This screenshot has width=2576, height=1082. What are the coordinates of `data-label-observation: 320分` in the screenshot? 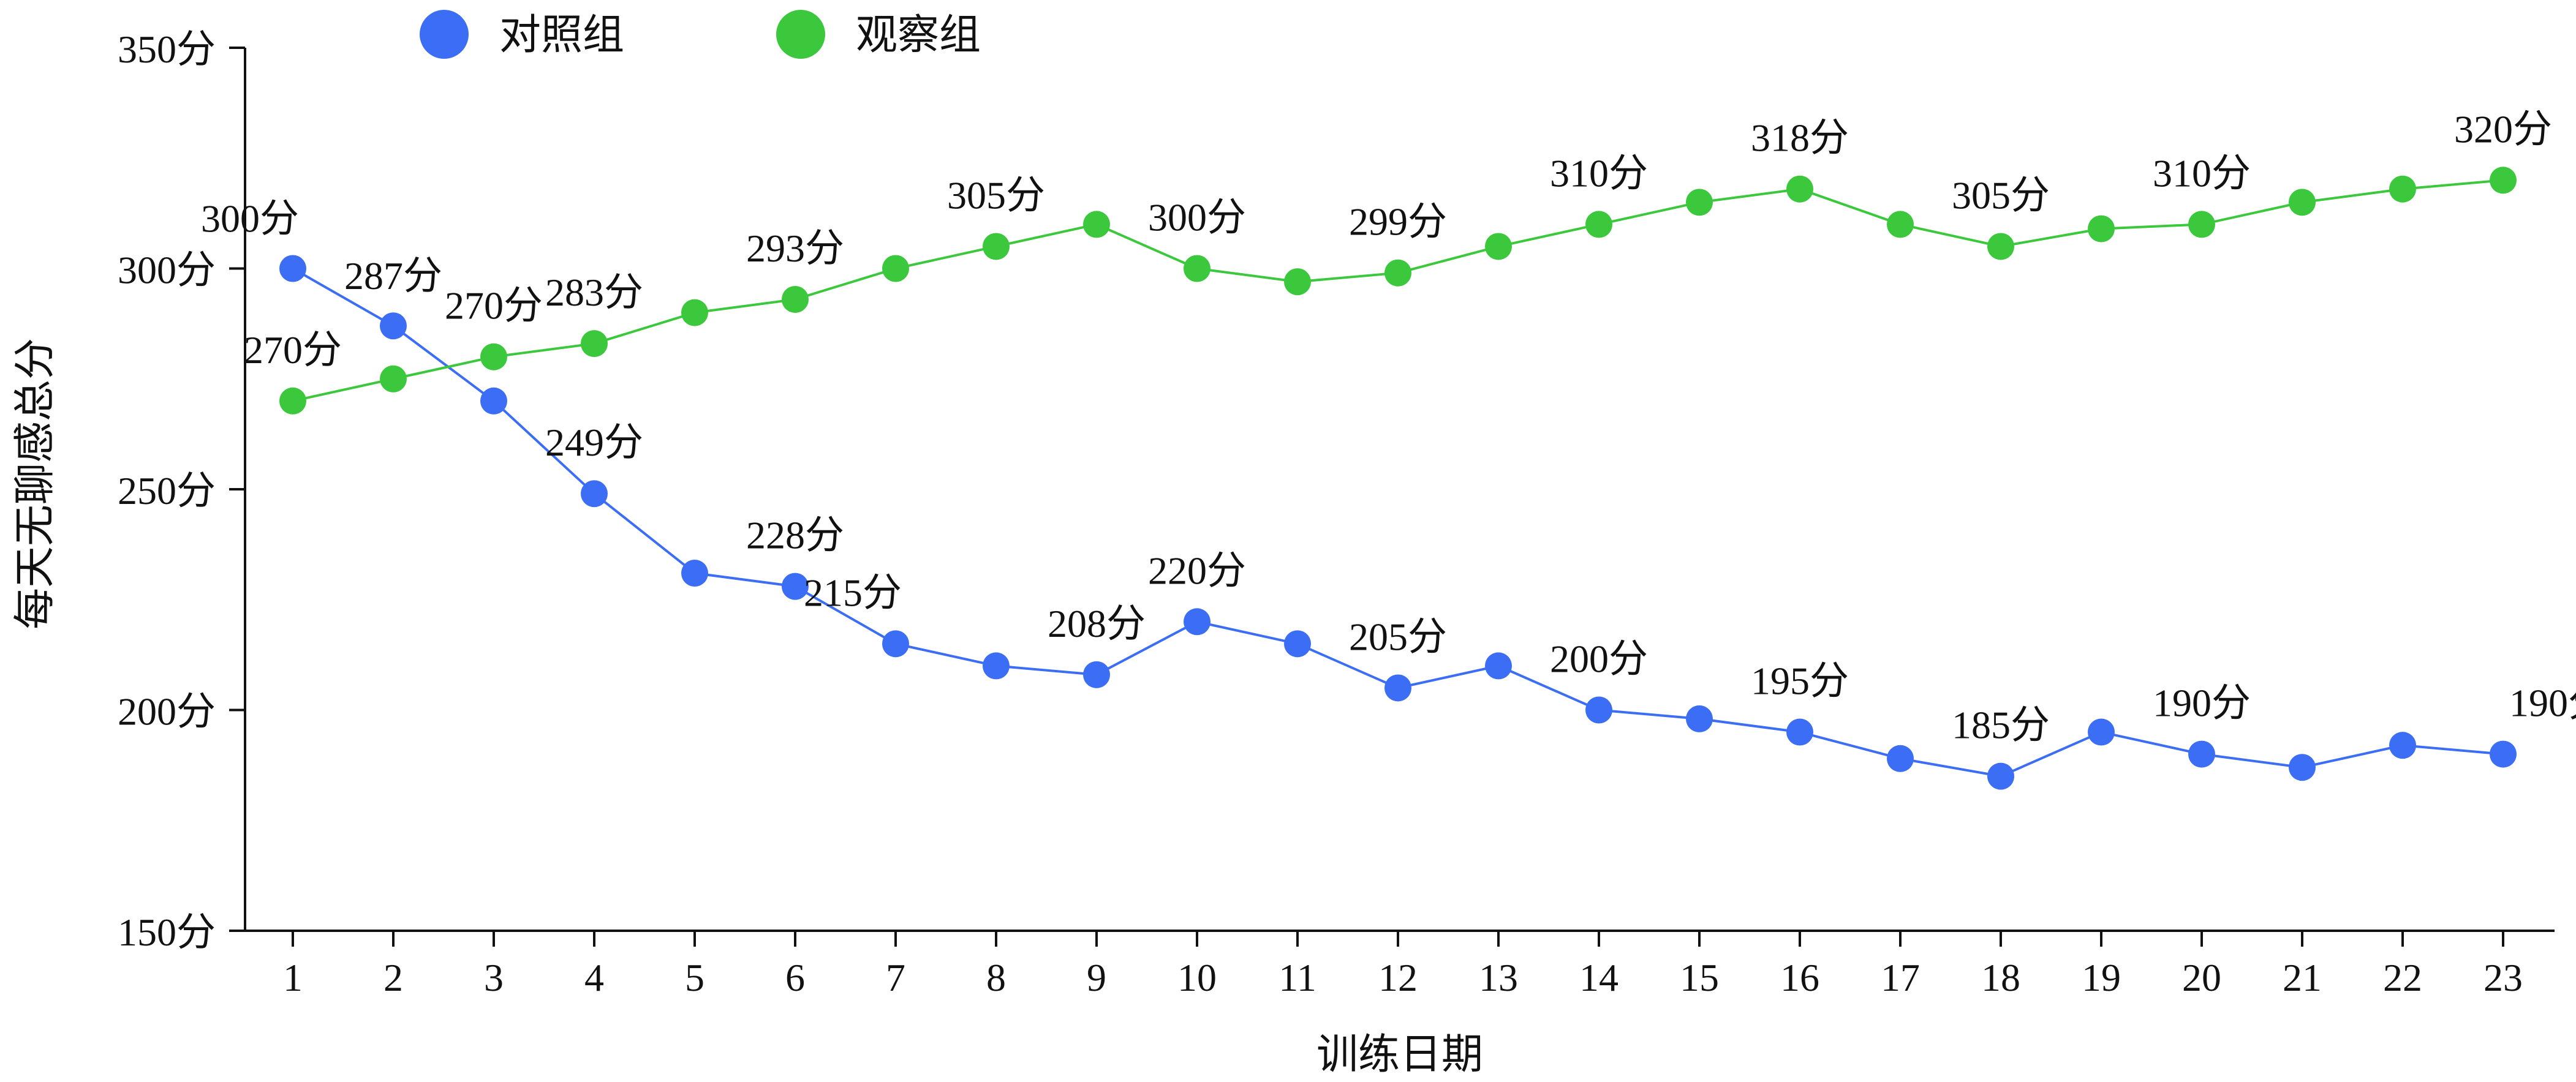 It's located at (2503, 129).